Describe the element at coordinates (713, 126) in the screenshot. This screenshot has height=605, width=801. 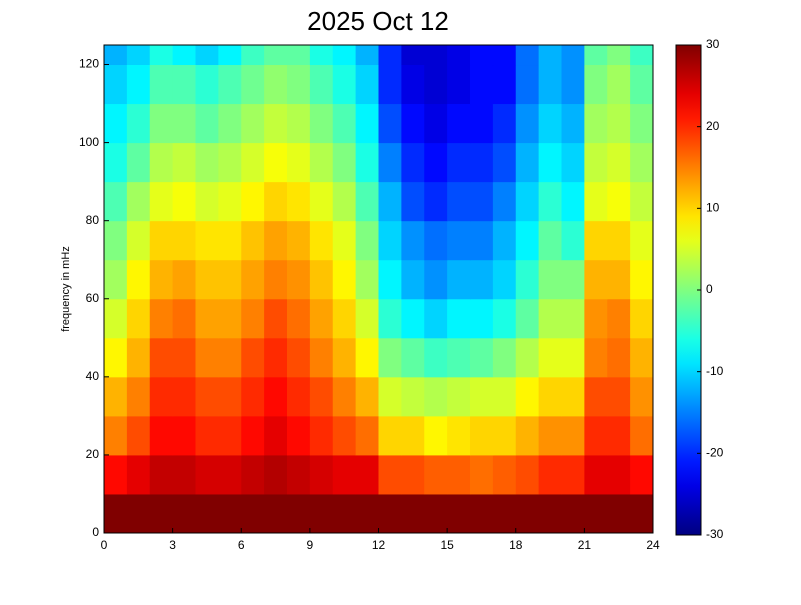
I see `colorbar-tick-label: 20` at that location.